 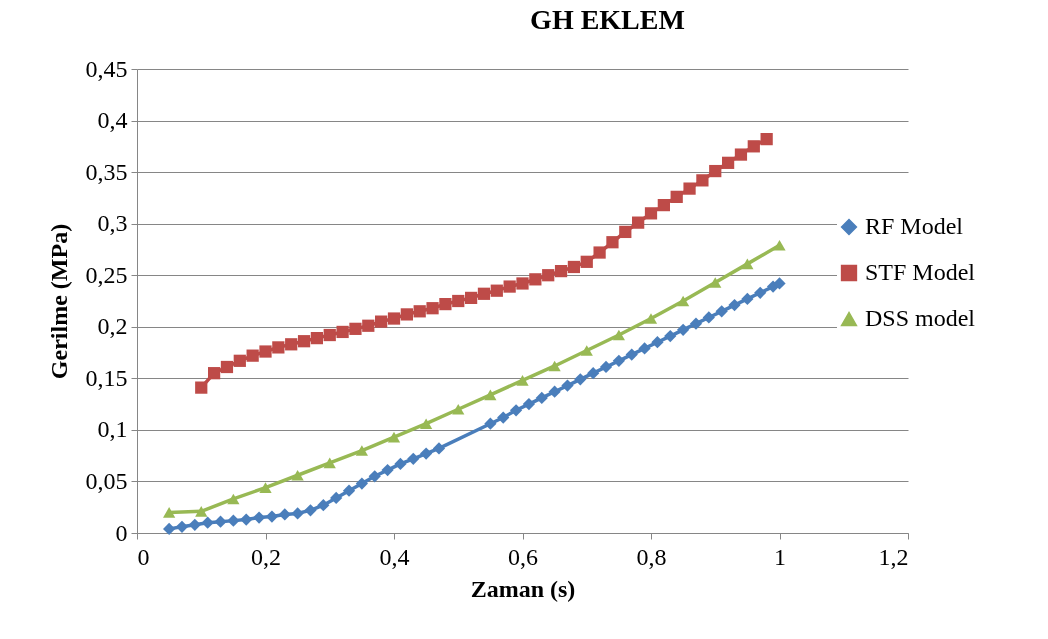 What do you see at coordinates (143, 556) in the screenshot?
I see `x-tick-label: 0` at bounding box center [143, 556].